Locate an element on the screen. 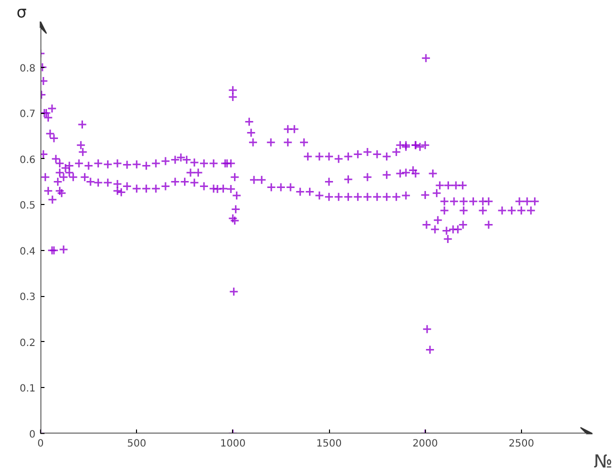  y-tick-label: 0.2 is located at coordinates (28, 343).